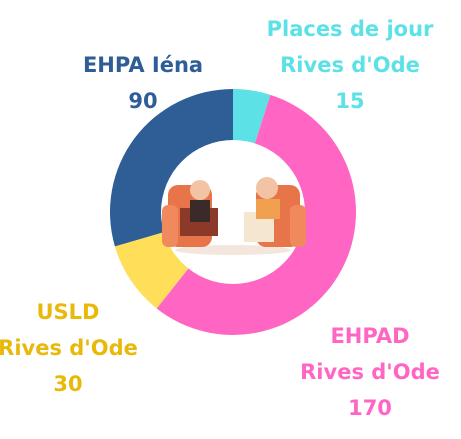  Describe the element at coordinates (68, 312) in the screenshot. I see `category-label: USLD` at that location.